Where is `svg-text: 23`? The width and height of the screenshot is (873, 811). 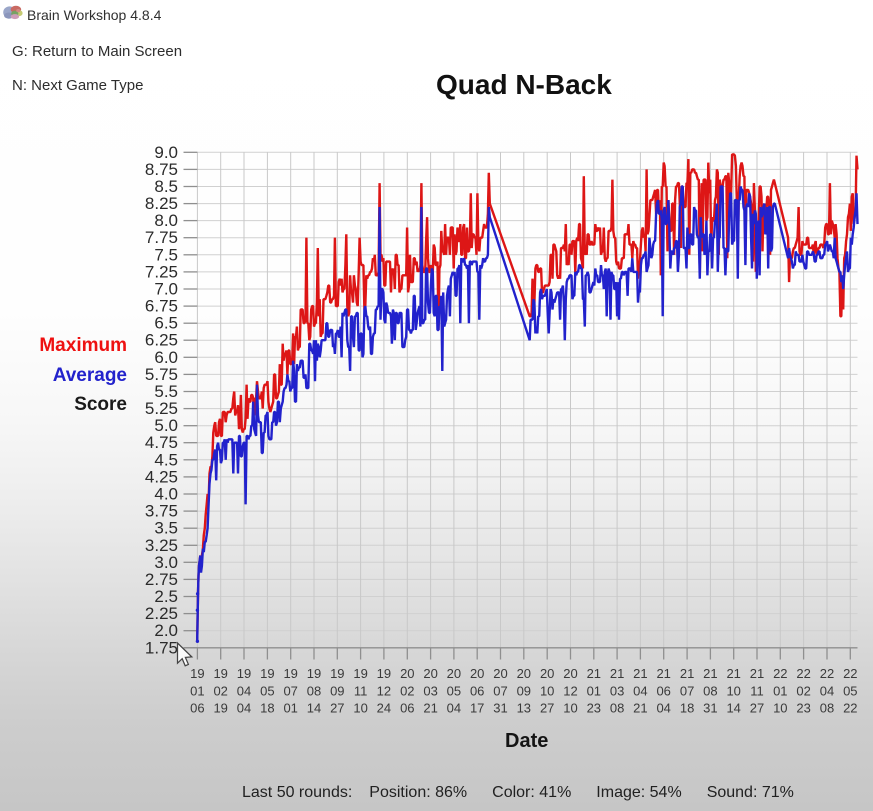
svg-text: 23 is located at coordinates (594, 708).